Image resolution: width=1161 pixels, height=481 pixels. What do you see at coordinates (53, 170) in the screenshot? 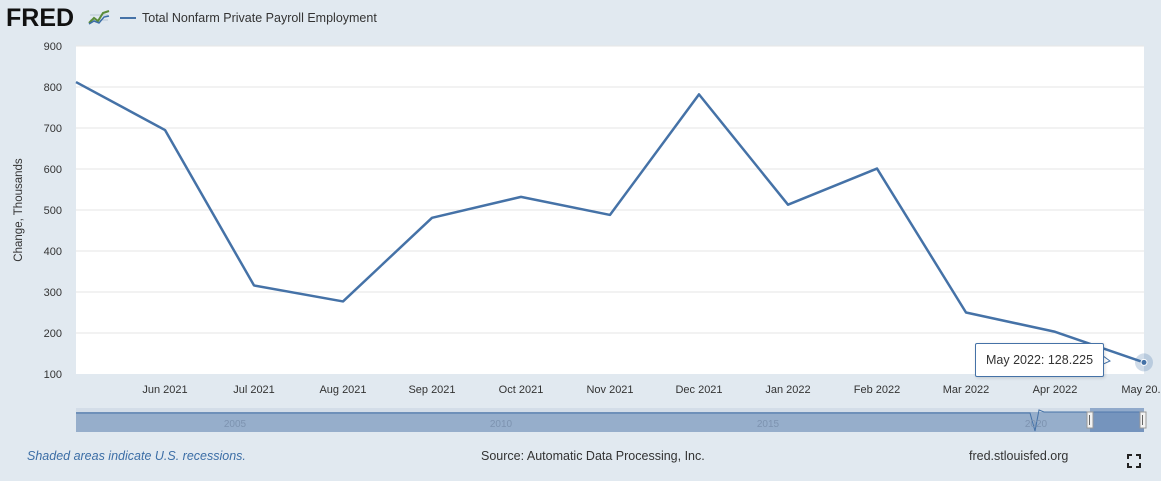
I see `y-tick-label: 600` at bounding box center [53, 170].